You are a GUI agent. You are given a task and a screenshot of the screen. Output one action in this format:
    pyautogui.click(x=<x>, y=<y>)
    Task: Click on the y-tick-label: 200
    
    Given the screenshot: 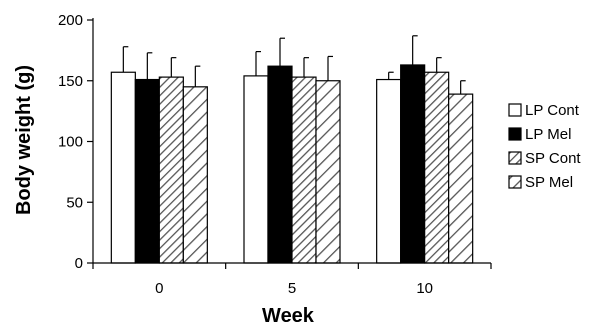 What is the action you would take?
    pyautogui.click(x=70, y=20)
    